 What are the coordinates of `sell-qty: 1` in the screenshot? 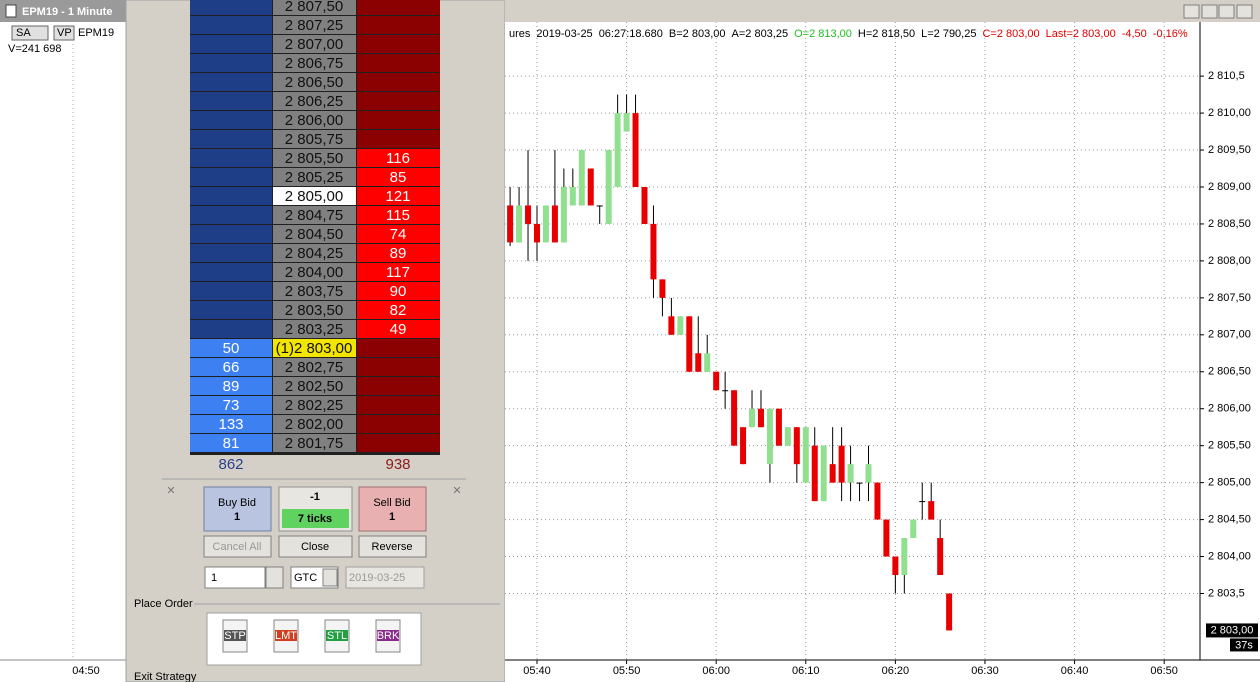 It's located at (392, 517).